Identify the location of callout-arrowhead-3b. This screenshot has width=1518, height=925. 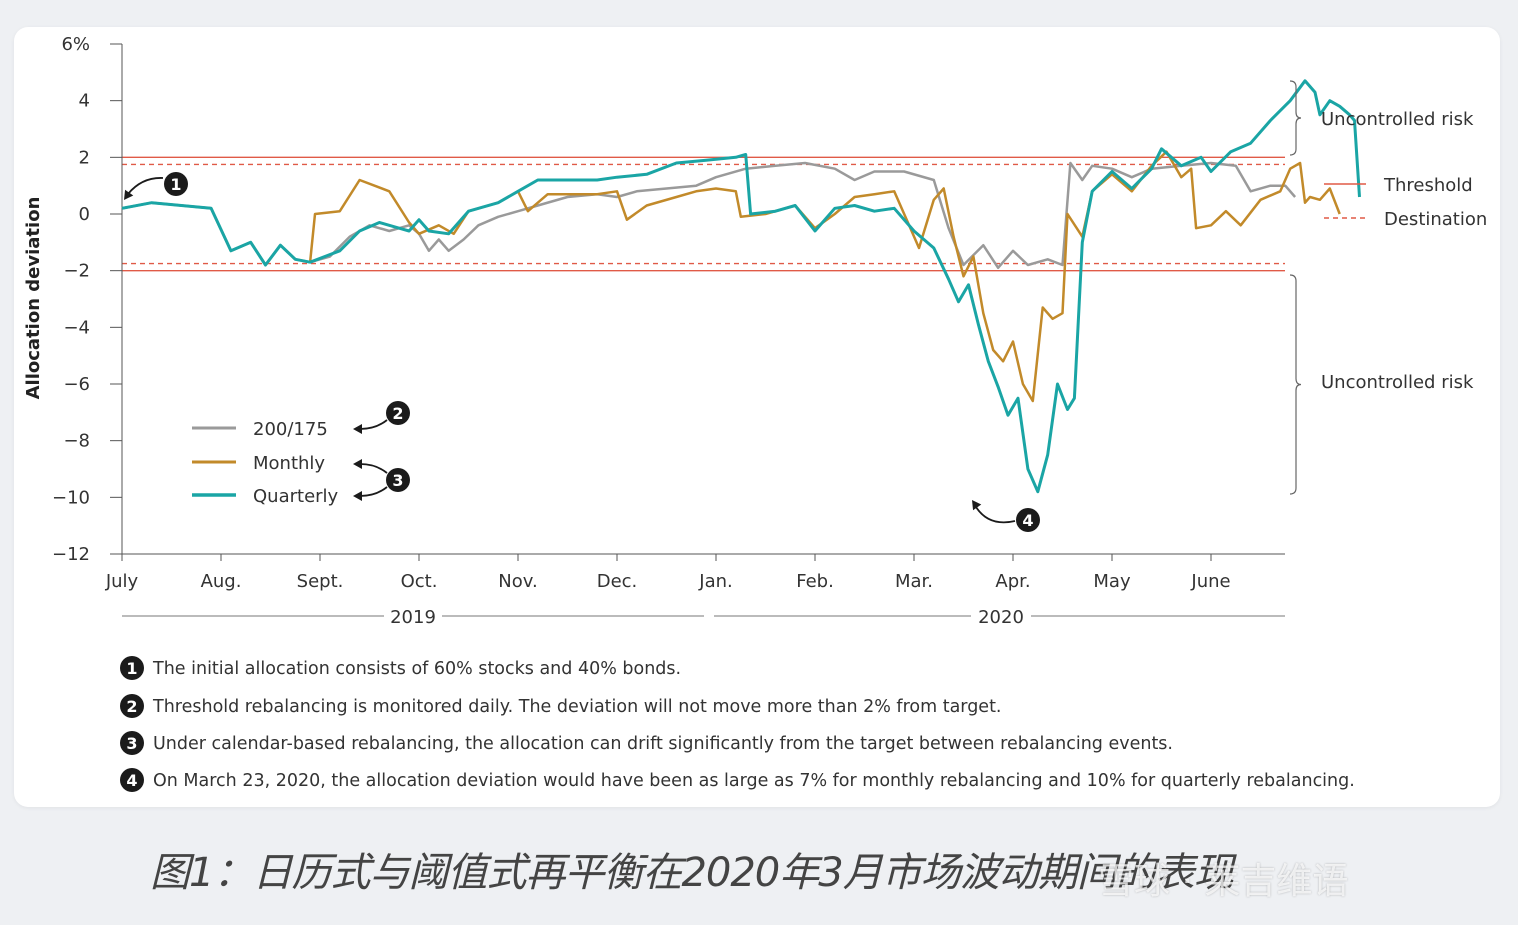
(357, 496).